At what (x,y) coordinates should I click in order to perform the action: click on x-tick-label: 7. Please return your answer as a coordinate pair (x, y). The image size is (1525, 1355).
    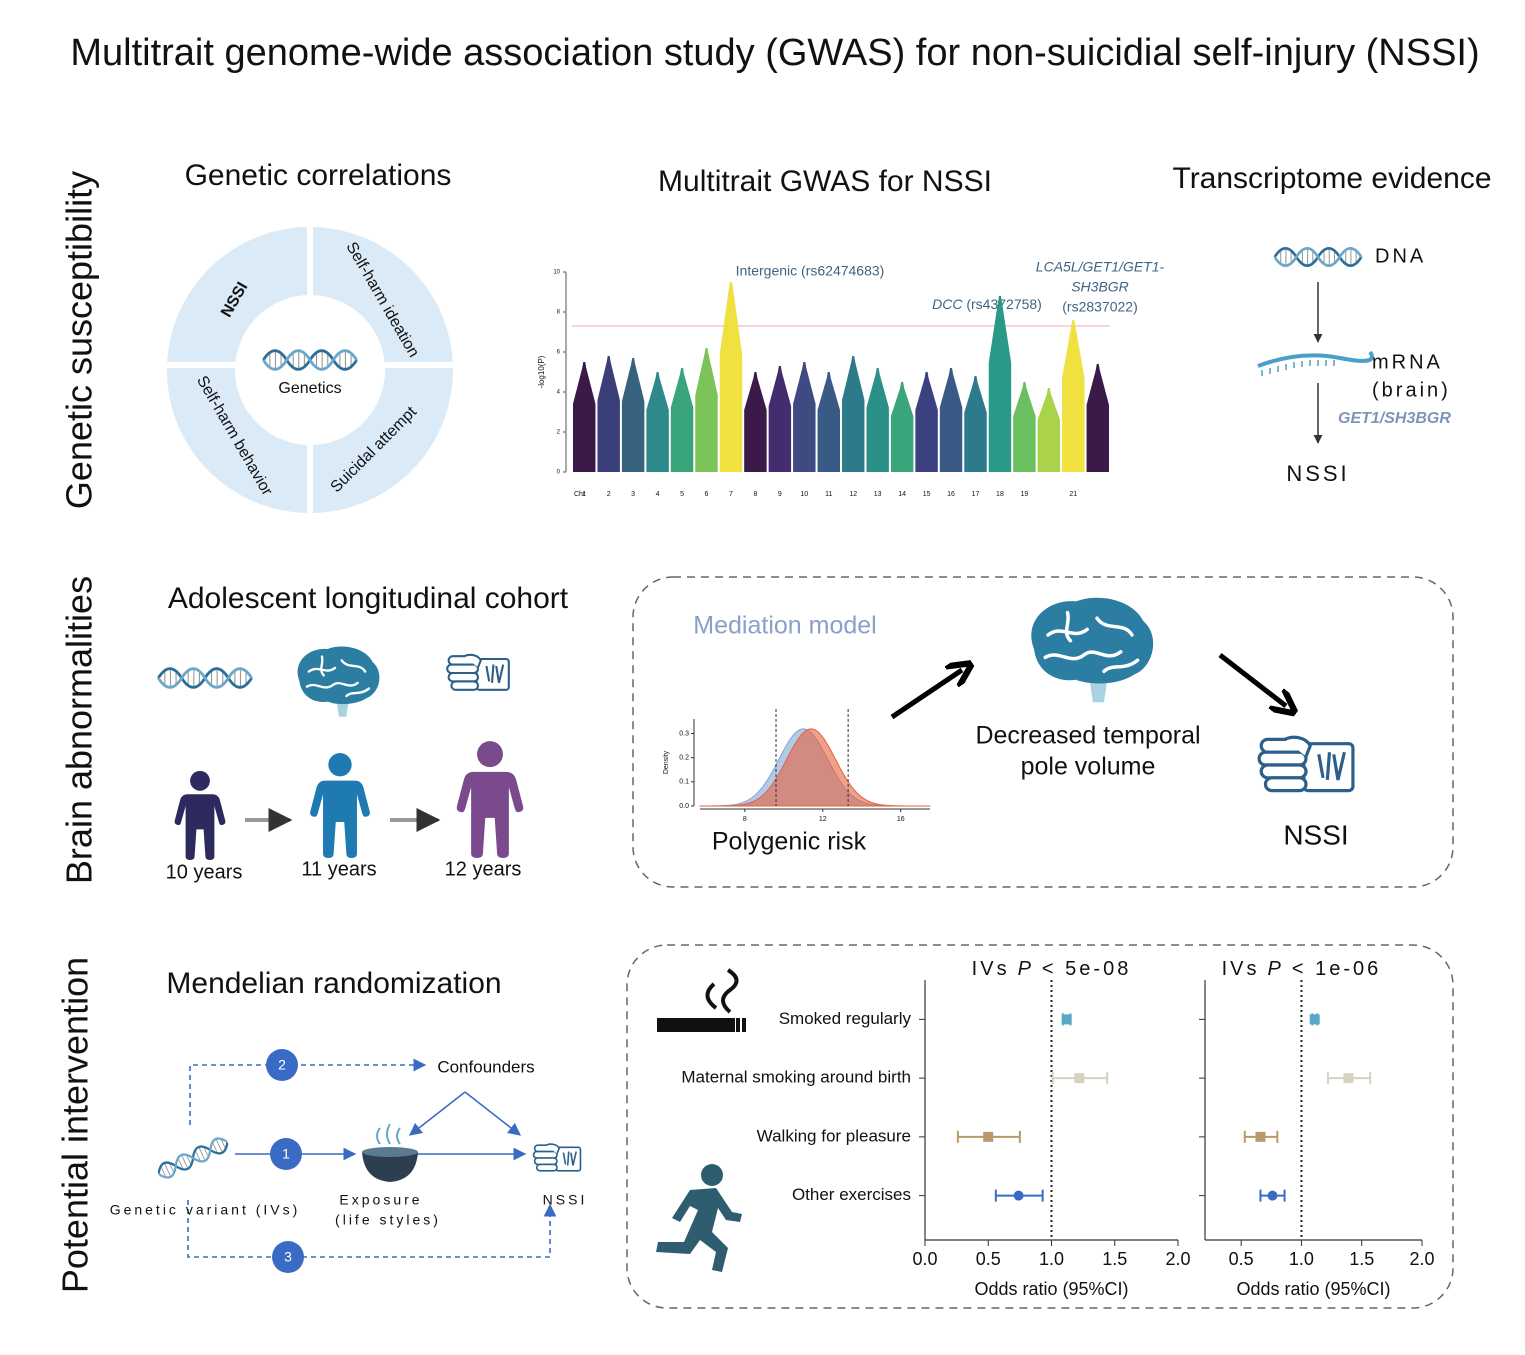
    Looking at the image, I should click on (731, 494).